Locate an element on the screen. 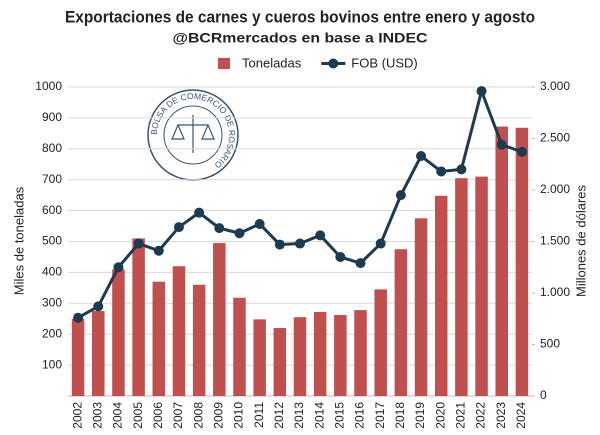 The width and height of the screenshot is (600, 435). x-tick-label: 2006 is located at coordinates (158, 415).